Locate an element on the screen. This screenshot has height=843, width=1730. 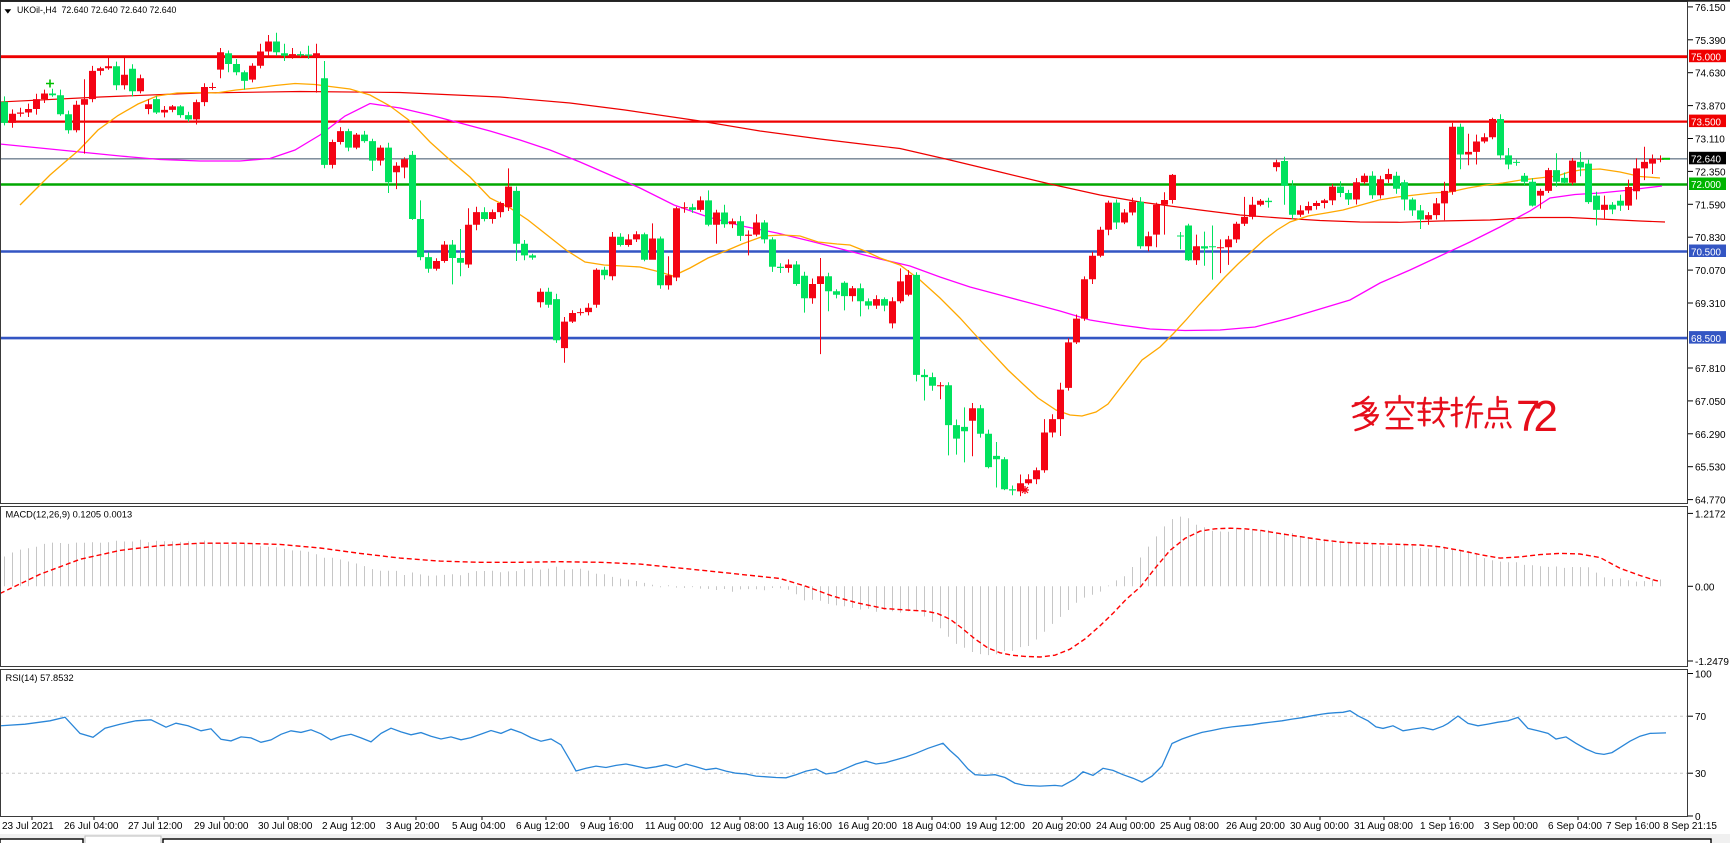
svg-text: 66.290 is located at coordinates (1710, 435).